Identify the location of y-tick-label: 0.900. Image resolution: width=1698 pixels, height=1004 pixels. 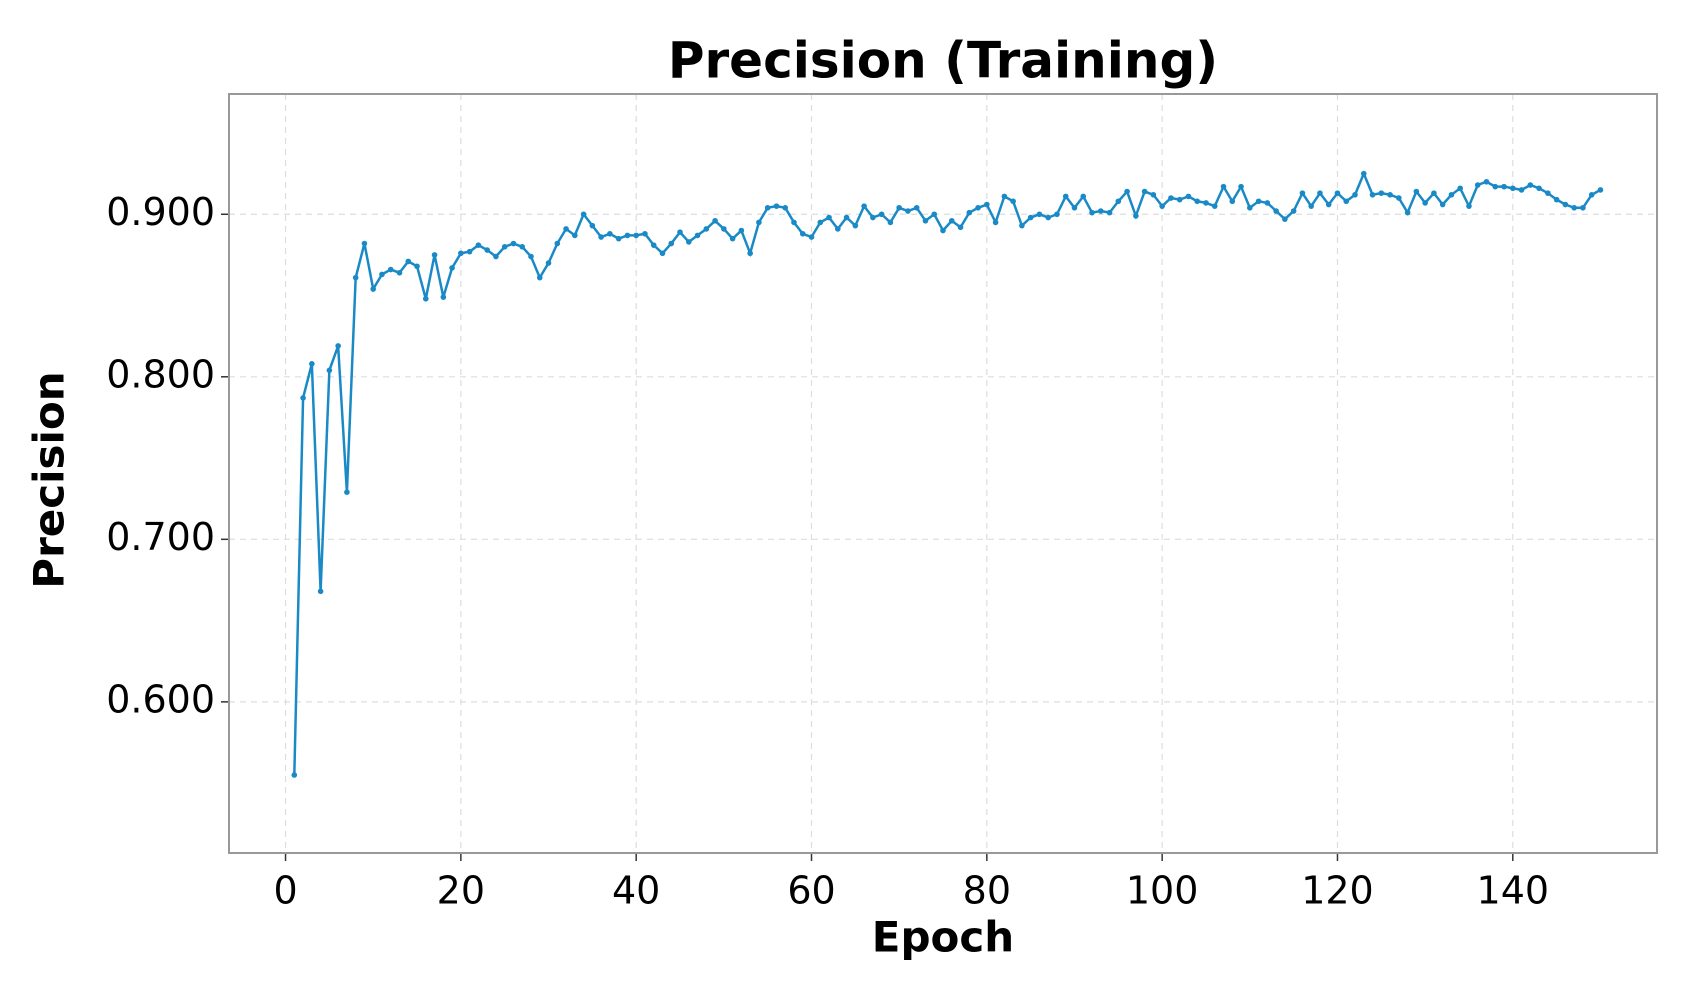
(160, 212).